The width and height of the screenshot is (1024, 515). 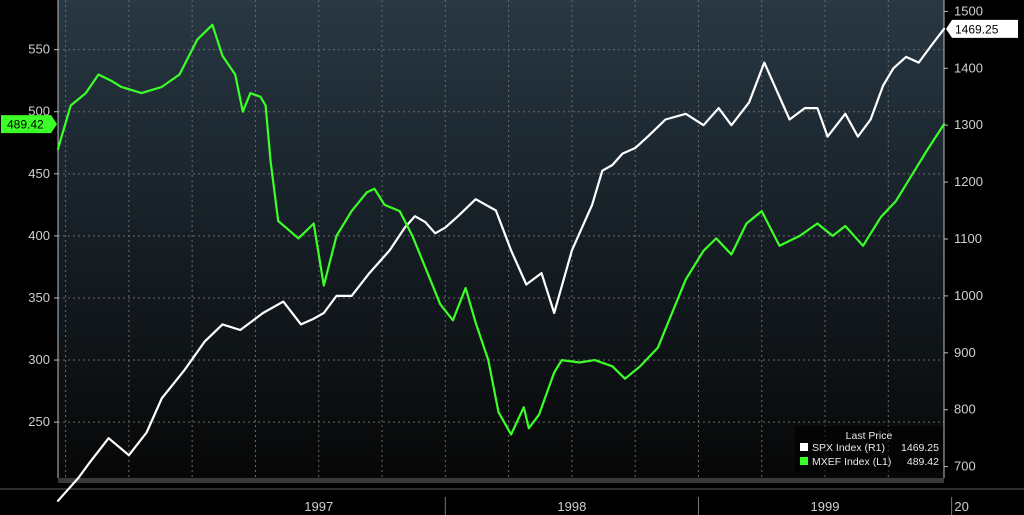 What do you see at coordinates (968, 10) in the screenshot?
I see `right-tick-label: 1500` at bounding box center [968, 10].